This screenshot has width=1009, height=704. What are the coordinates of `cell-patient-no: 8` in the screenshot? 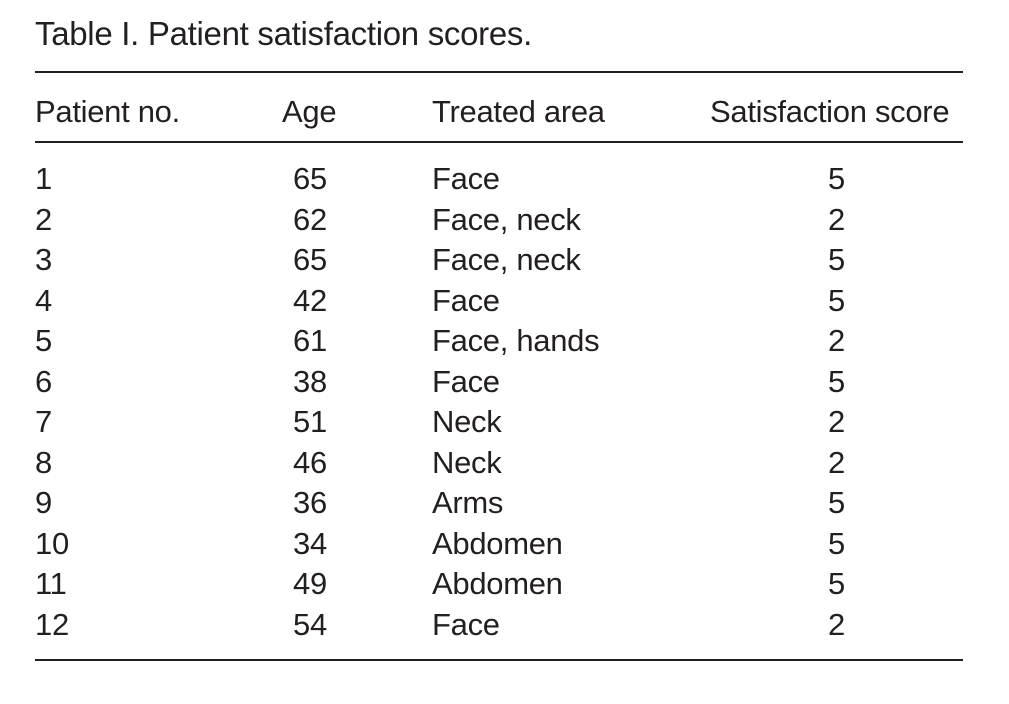 It's located at (43, 462).